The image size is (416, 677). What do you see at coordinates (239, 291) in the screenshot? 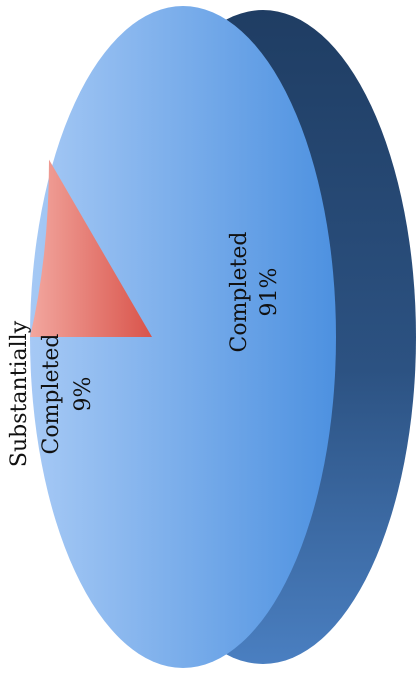
I see `completed-label: Completed` at bounding box center [239, 291].